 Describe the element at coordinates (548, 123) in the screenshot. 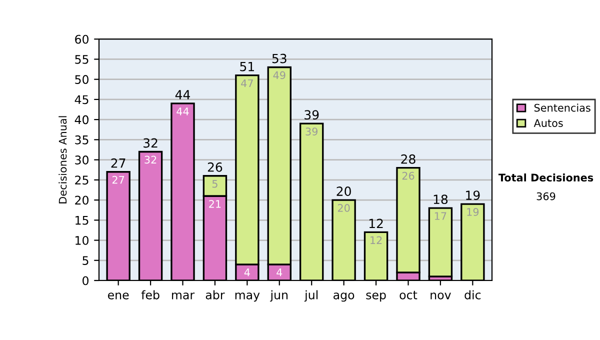

I see `legend-label: Autos` at that location.